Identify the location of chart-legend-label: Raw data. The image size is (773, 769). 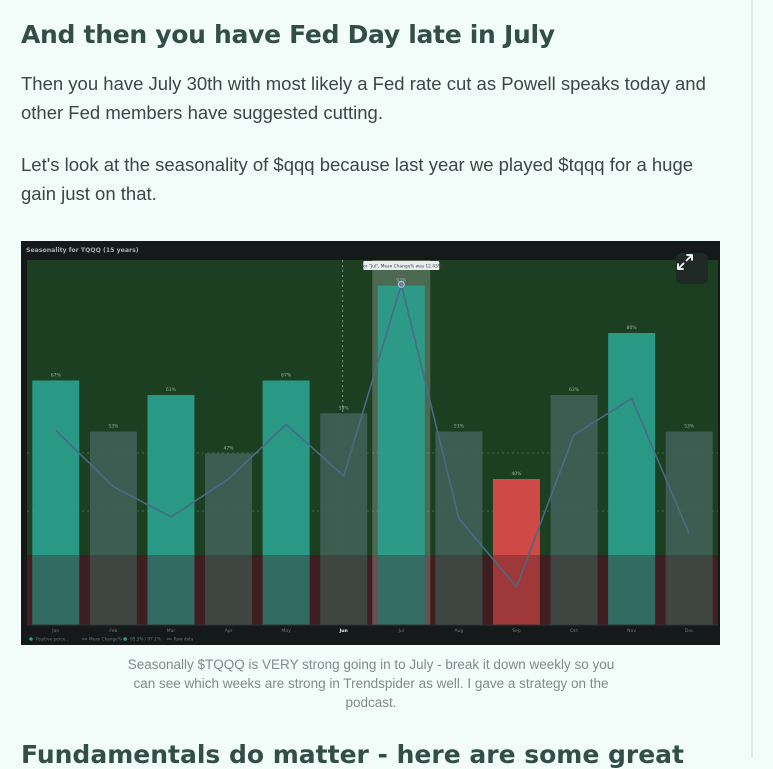
(184, 639).